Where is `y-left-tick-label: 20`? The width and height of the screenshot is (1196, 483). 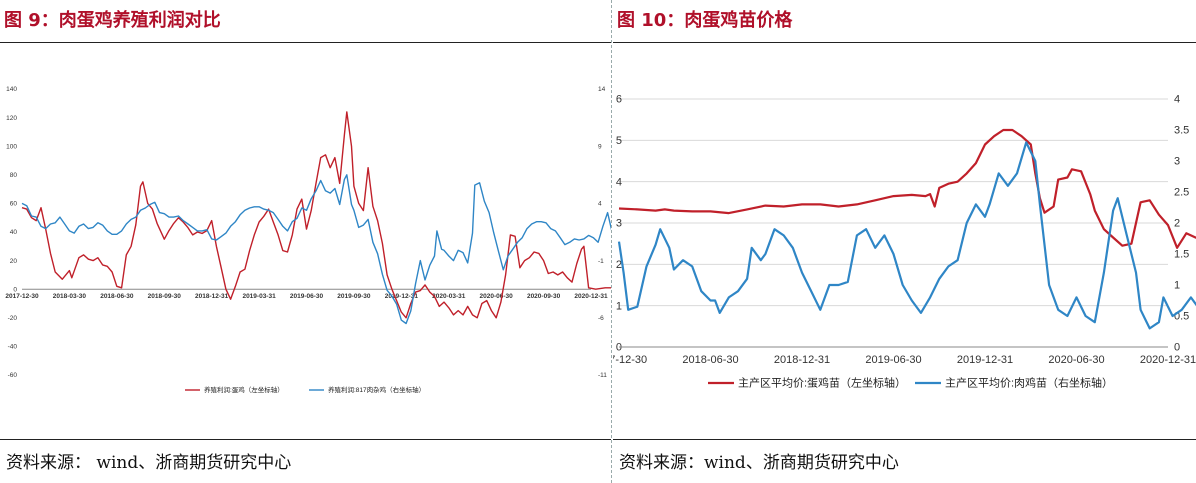 y-left-tick-label: 20 is located at coordinates (14, 261).